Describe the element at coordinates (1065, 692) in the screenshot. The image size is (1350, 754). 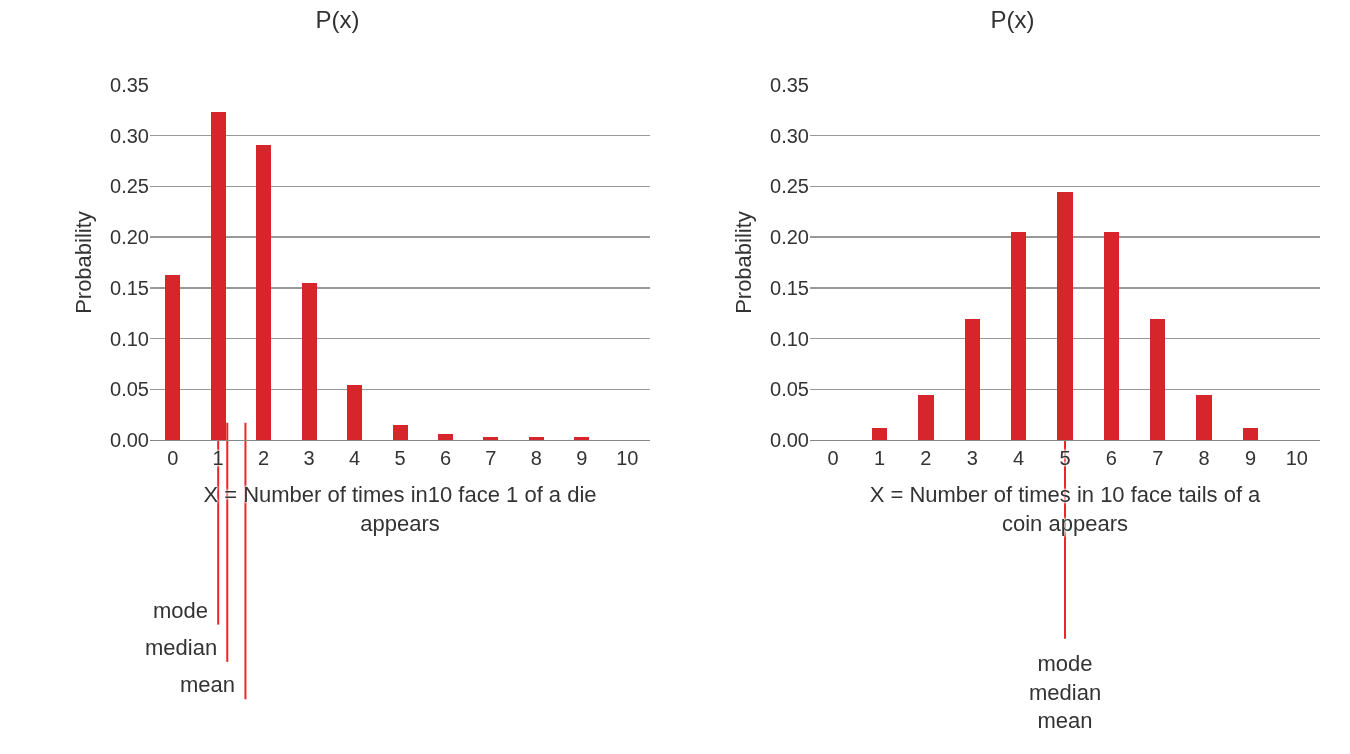
I see `ref-line-label: mode median mean` at that location.